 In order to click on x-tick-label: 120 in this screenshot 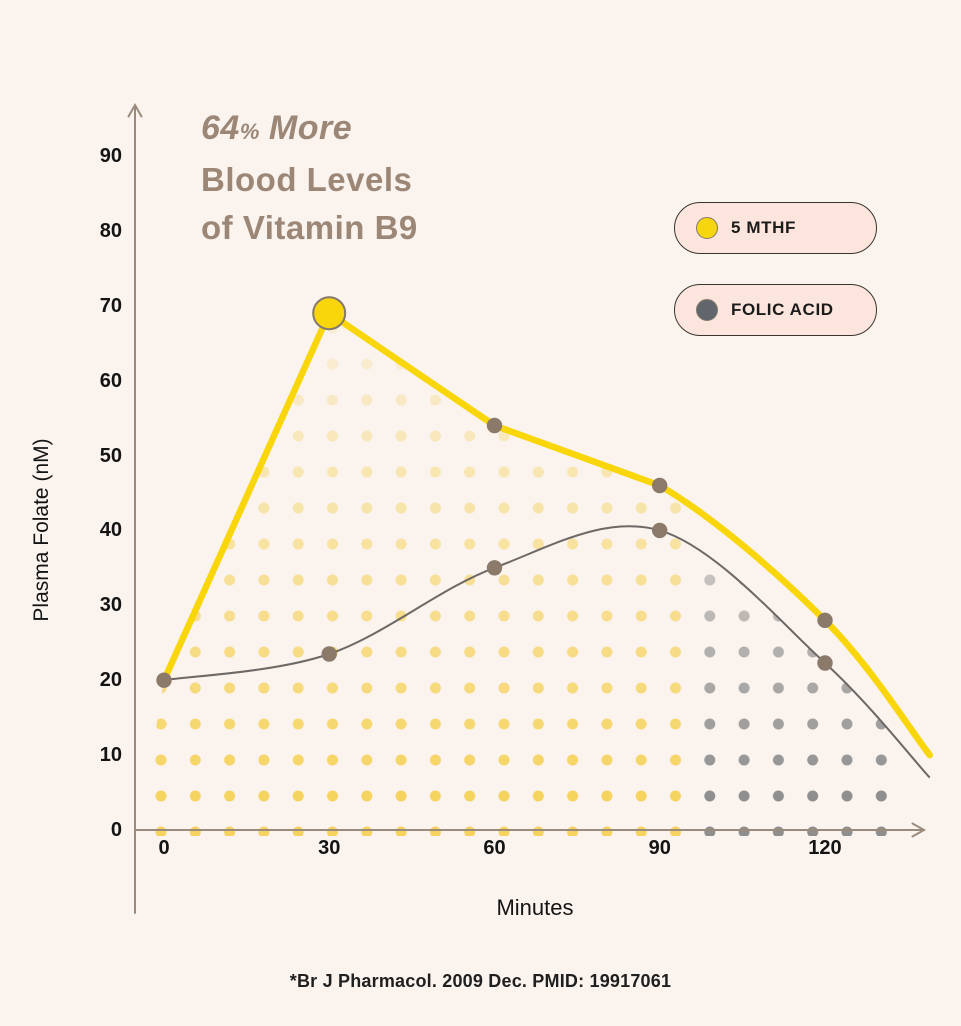, I will do `click(825, 848)`.